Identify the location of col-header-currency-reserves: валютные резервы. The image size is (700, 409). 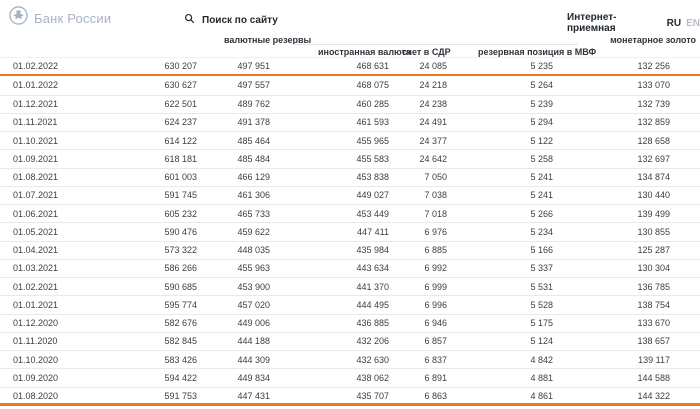
(268, 40).